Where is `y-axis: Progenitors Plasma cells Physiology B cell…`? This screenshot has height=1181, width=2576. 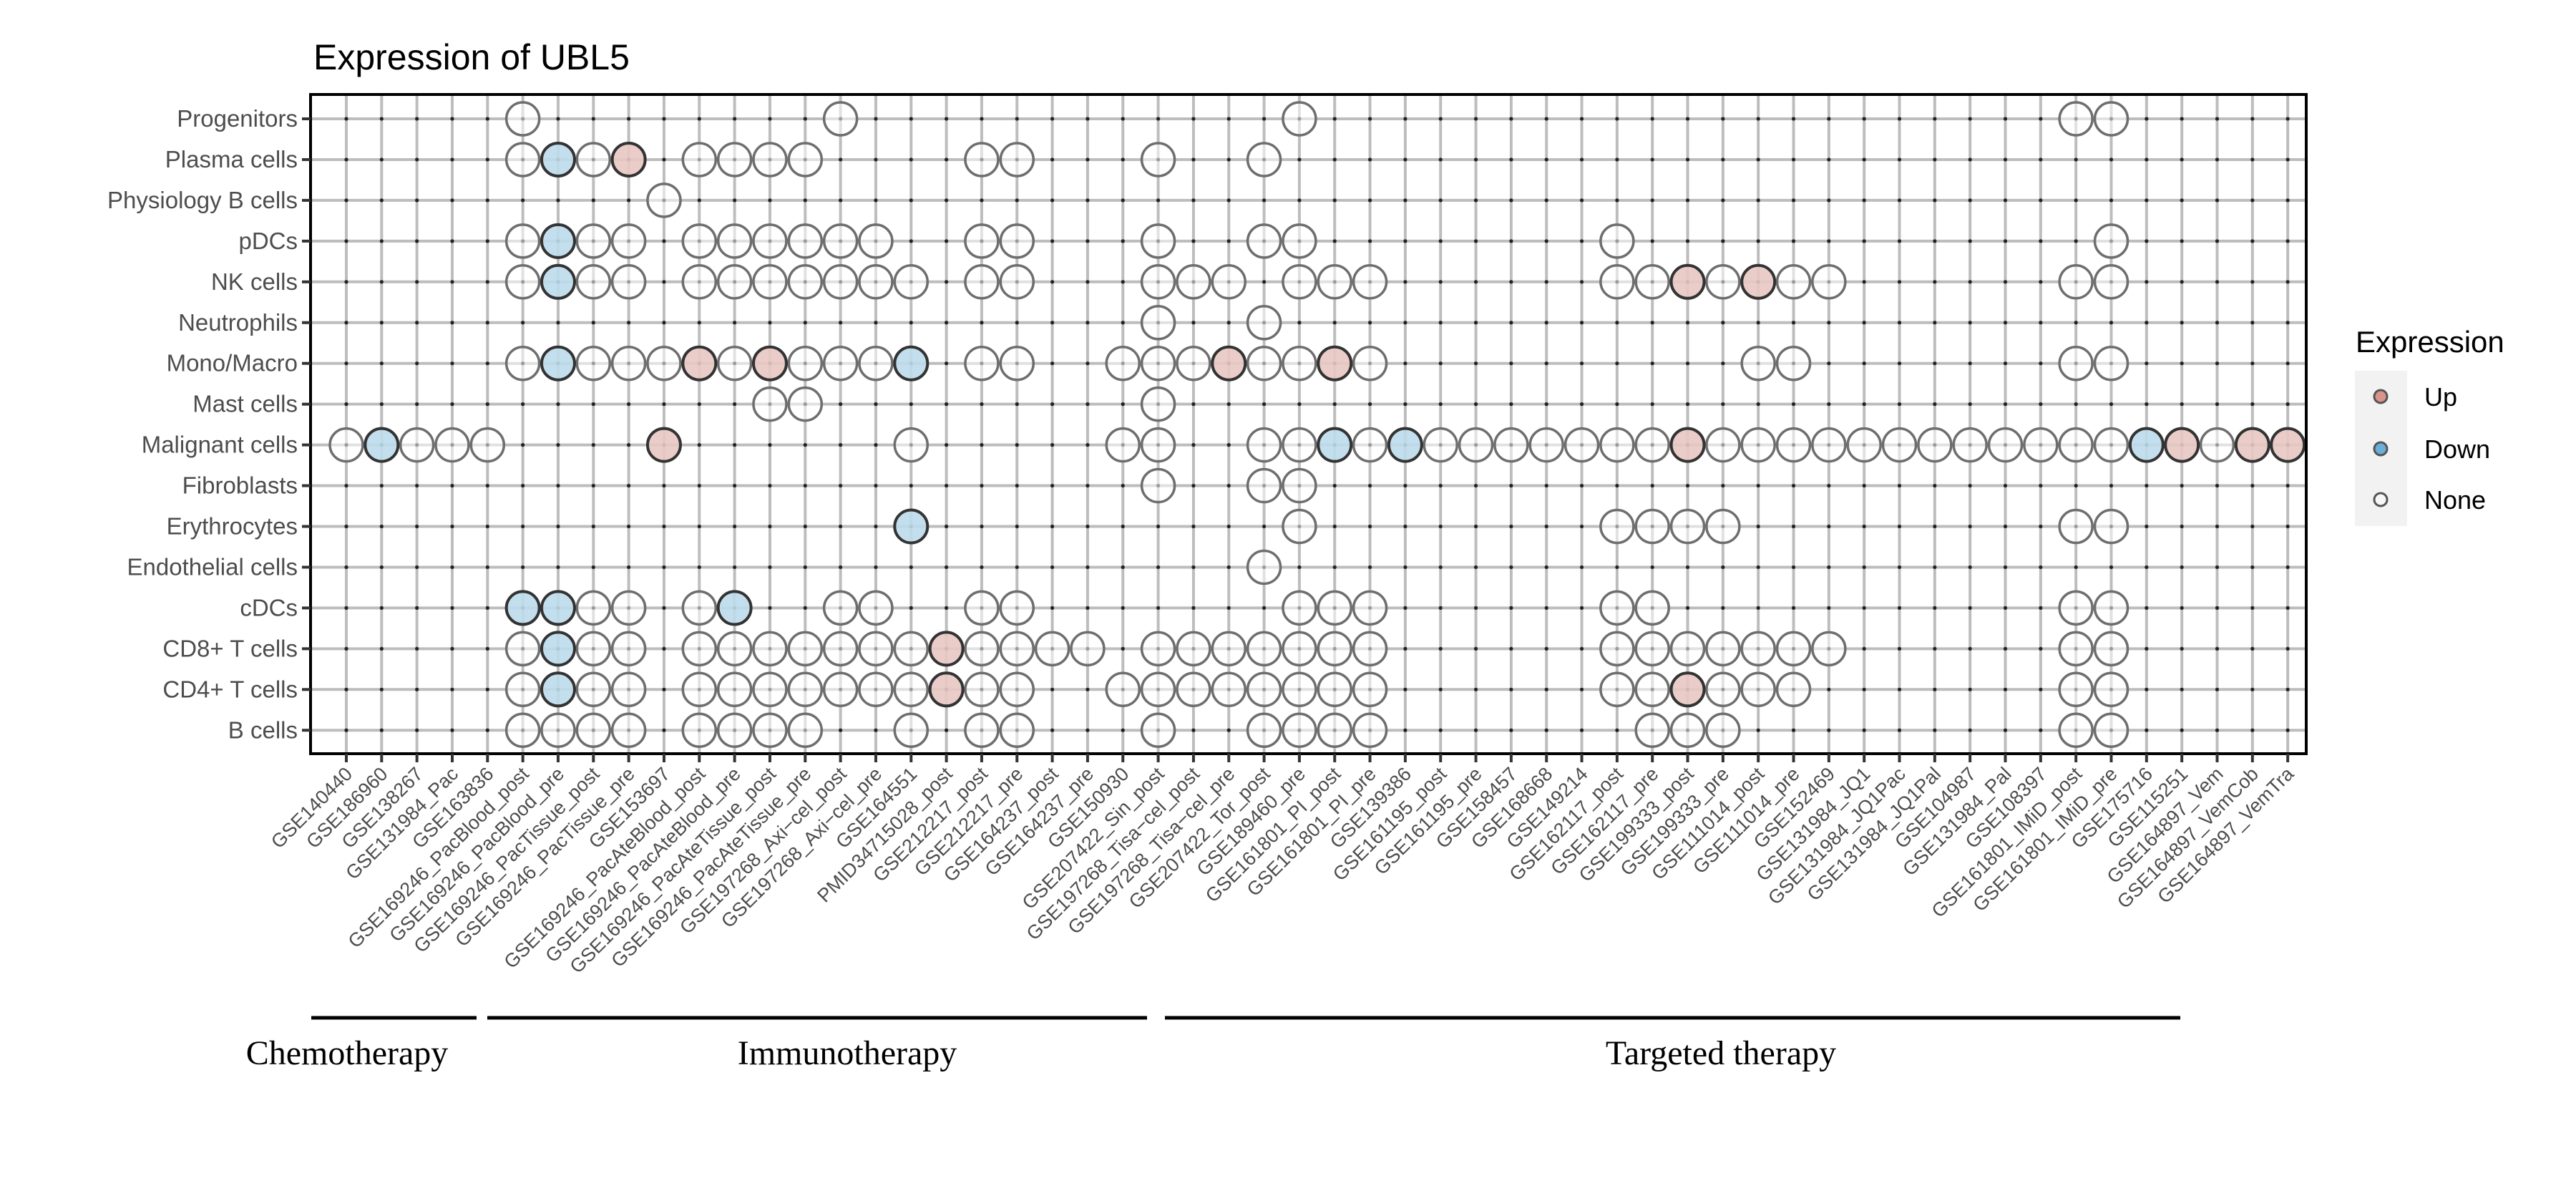 y-axis: Progenitors Plasma cells Physiology B cell… is located at coordinates (209, 424).